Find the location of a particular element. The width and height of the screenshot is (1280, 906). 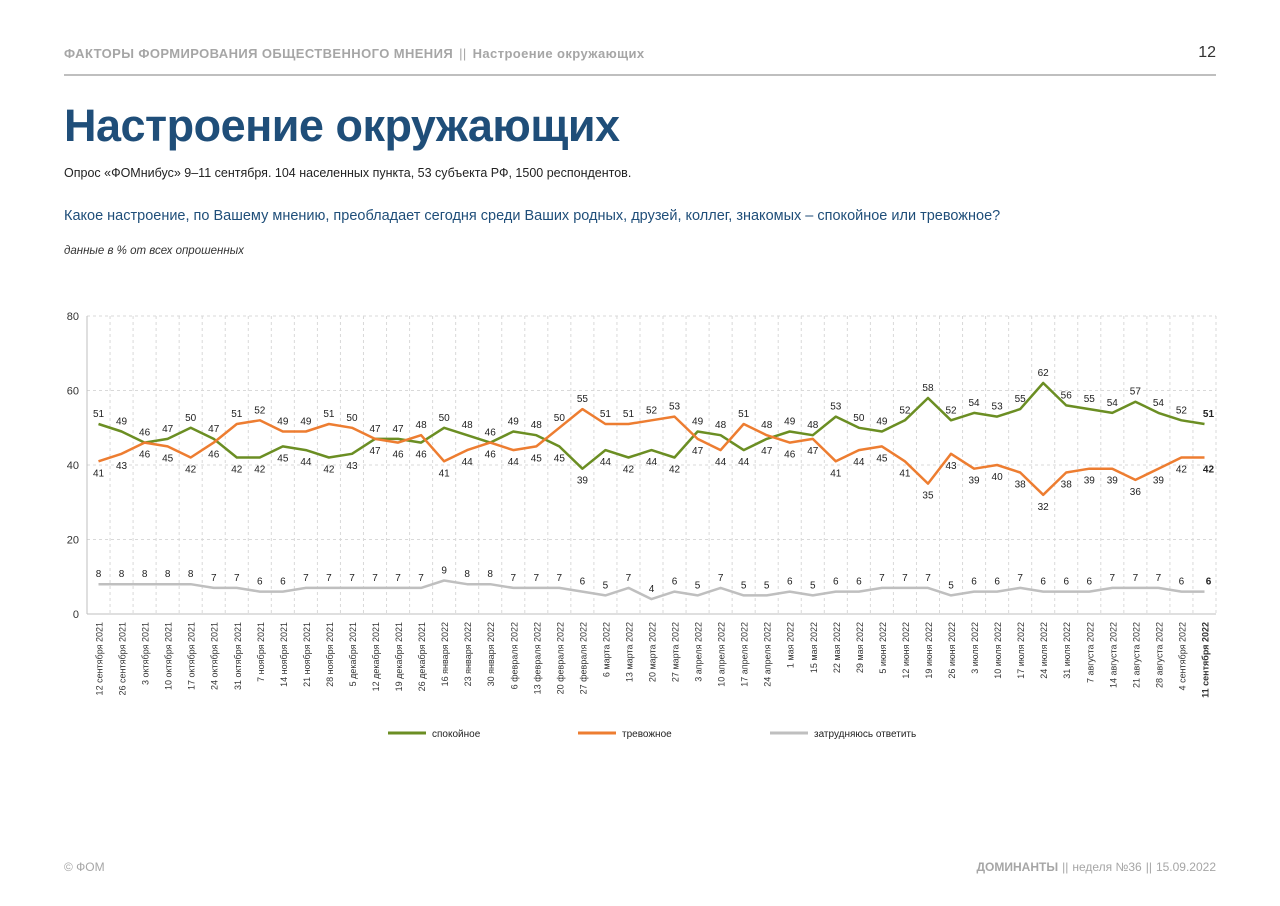

x-tick-label: 26 сентября 2021 is located at coordinates (123, 658).